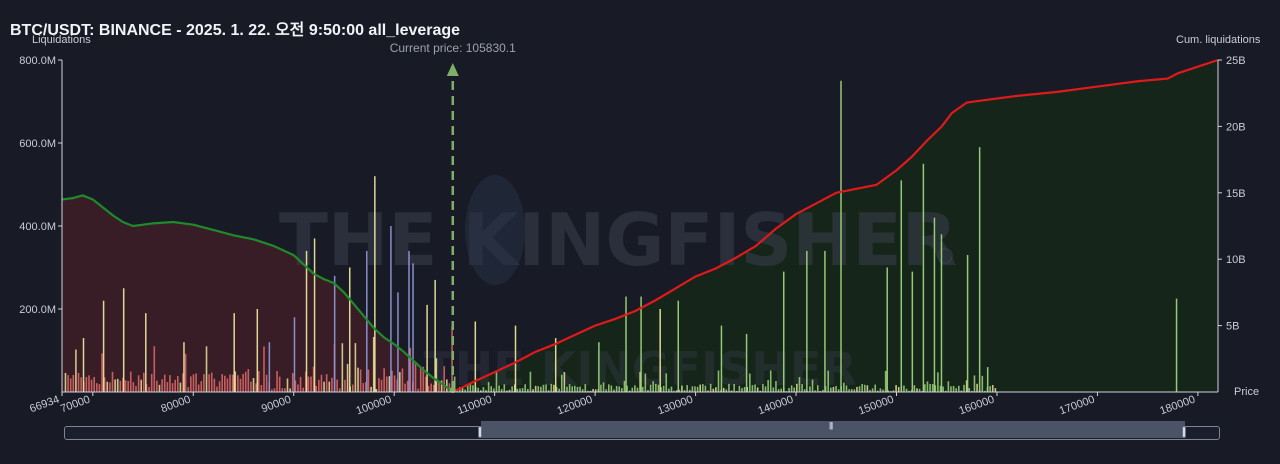 Image resolution: width=1280 pixels, height=464 pixels. Describe the element at coordinates (37, 227) in the screenshot. I see `y-tick-label: 400.0M` at that location.